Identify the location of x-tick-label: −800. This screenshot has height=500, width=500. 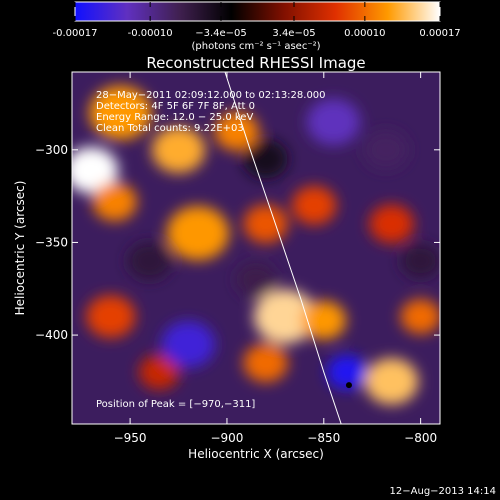
(420, 438).